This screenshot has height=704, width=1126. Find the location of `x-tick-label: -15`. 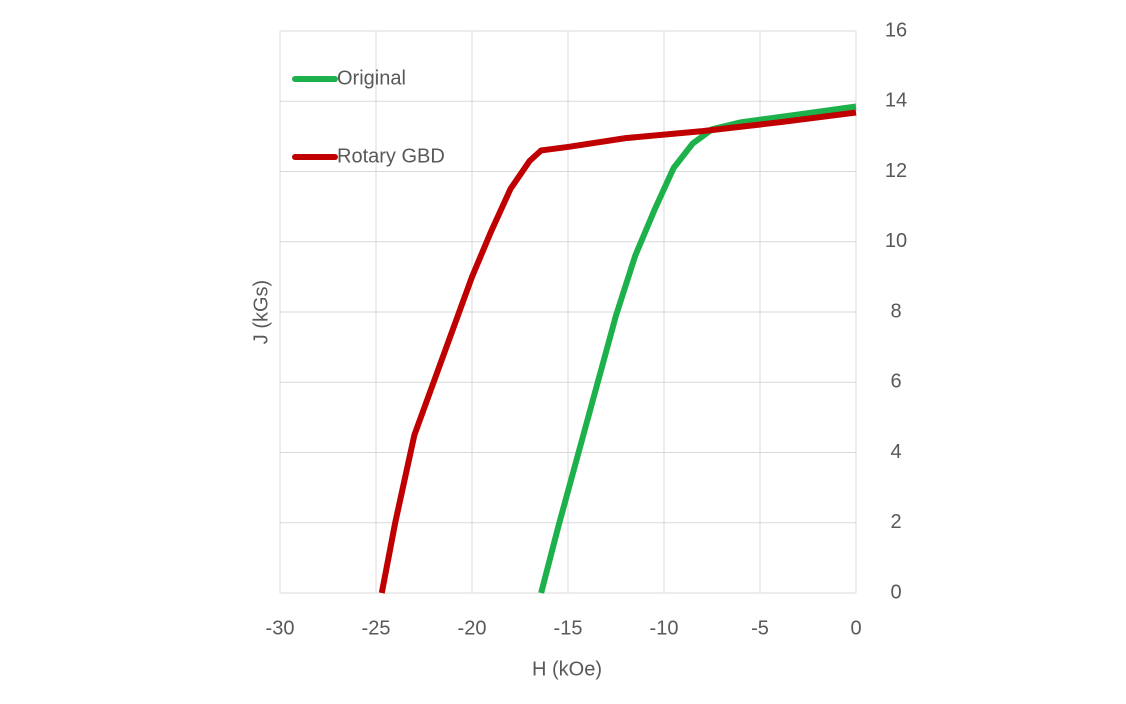

x-tick-label: -15 is located at coordinates (568, 628).